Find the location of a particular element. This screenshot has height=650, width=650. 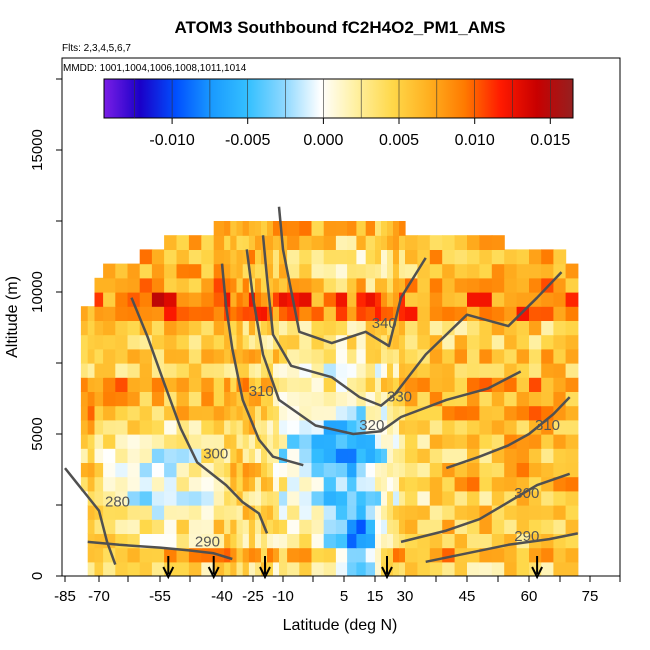

x-tick-label: 75 is located at coordinates (590, 596).